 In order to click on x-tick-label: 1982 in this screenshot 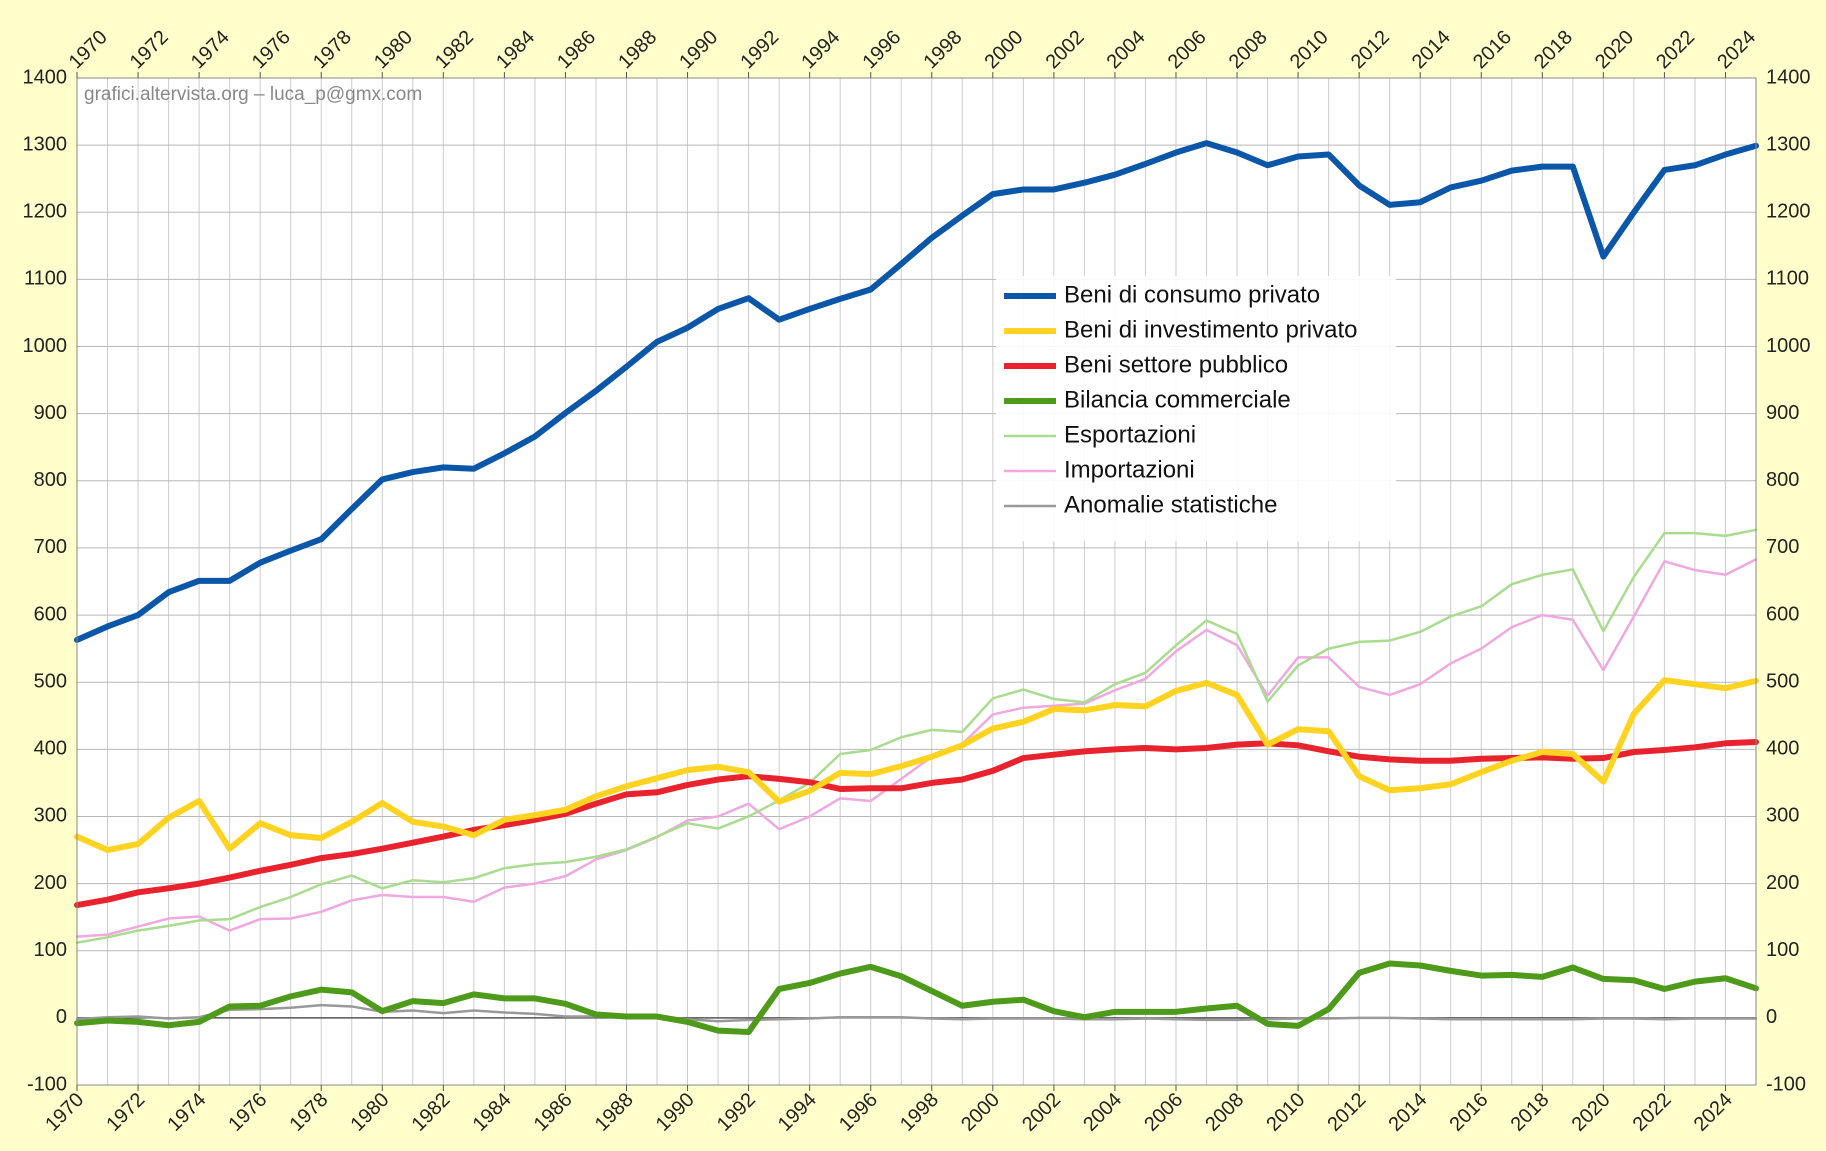, I will do `click(431, 1112)`.